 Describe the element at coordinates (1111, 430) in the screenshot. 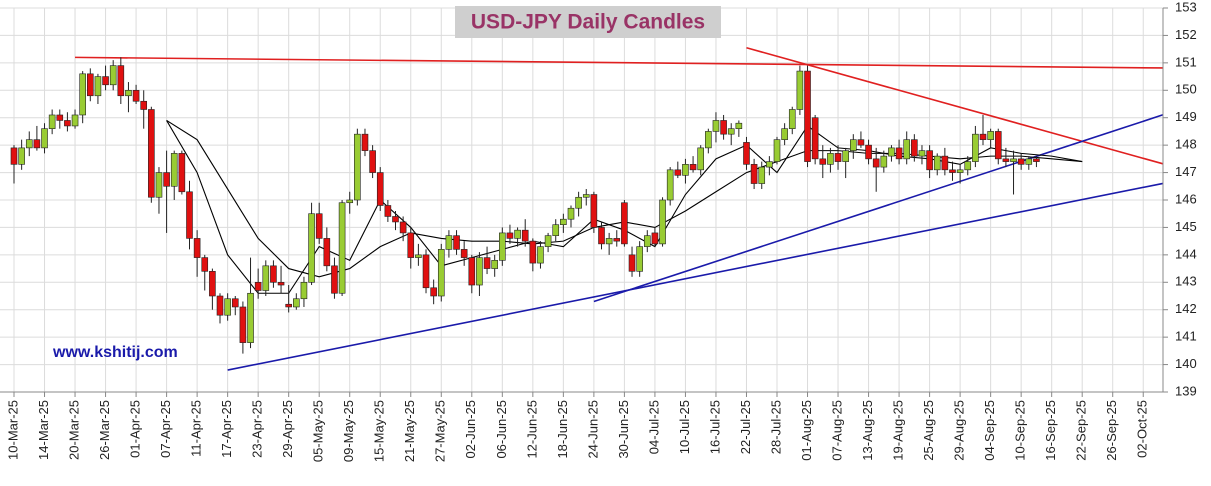

I see `x-tick-label: 26-Sep-25` at that location.